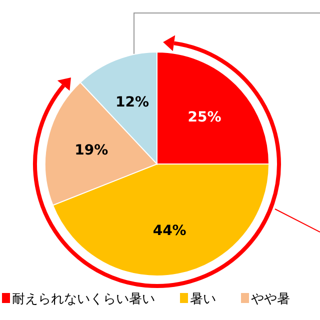  What do you see at coordinates (169, 231) in the screenshot?
I see `data-label: 44%` at bounding box center [169, 231].